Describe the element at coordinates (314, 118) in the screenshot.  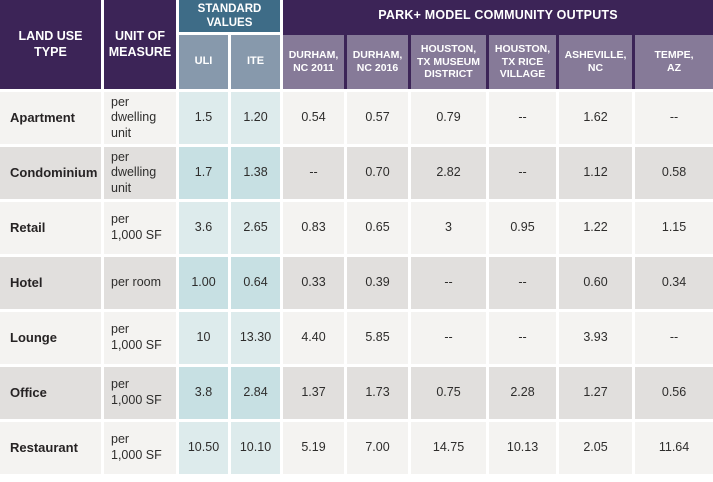
I see `output-value-cell: 0.54` at that location.